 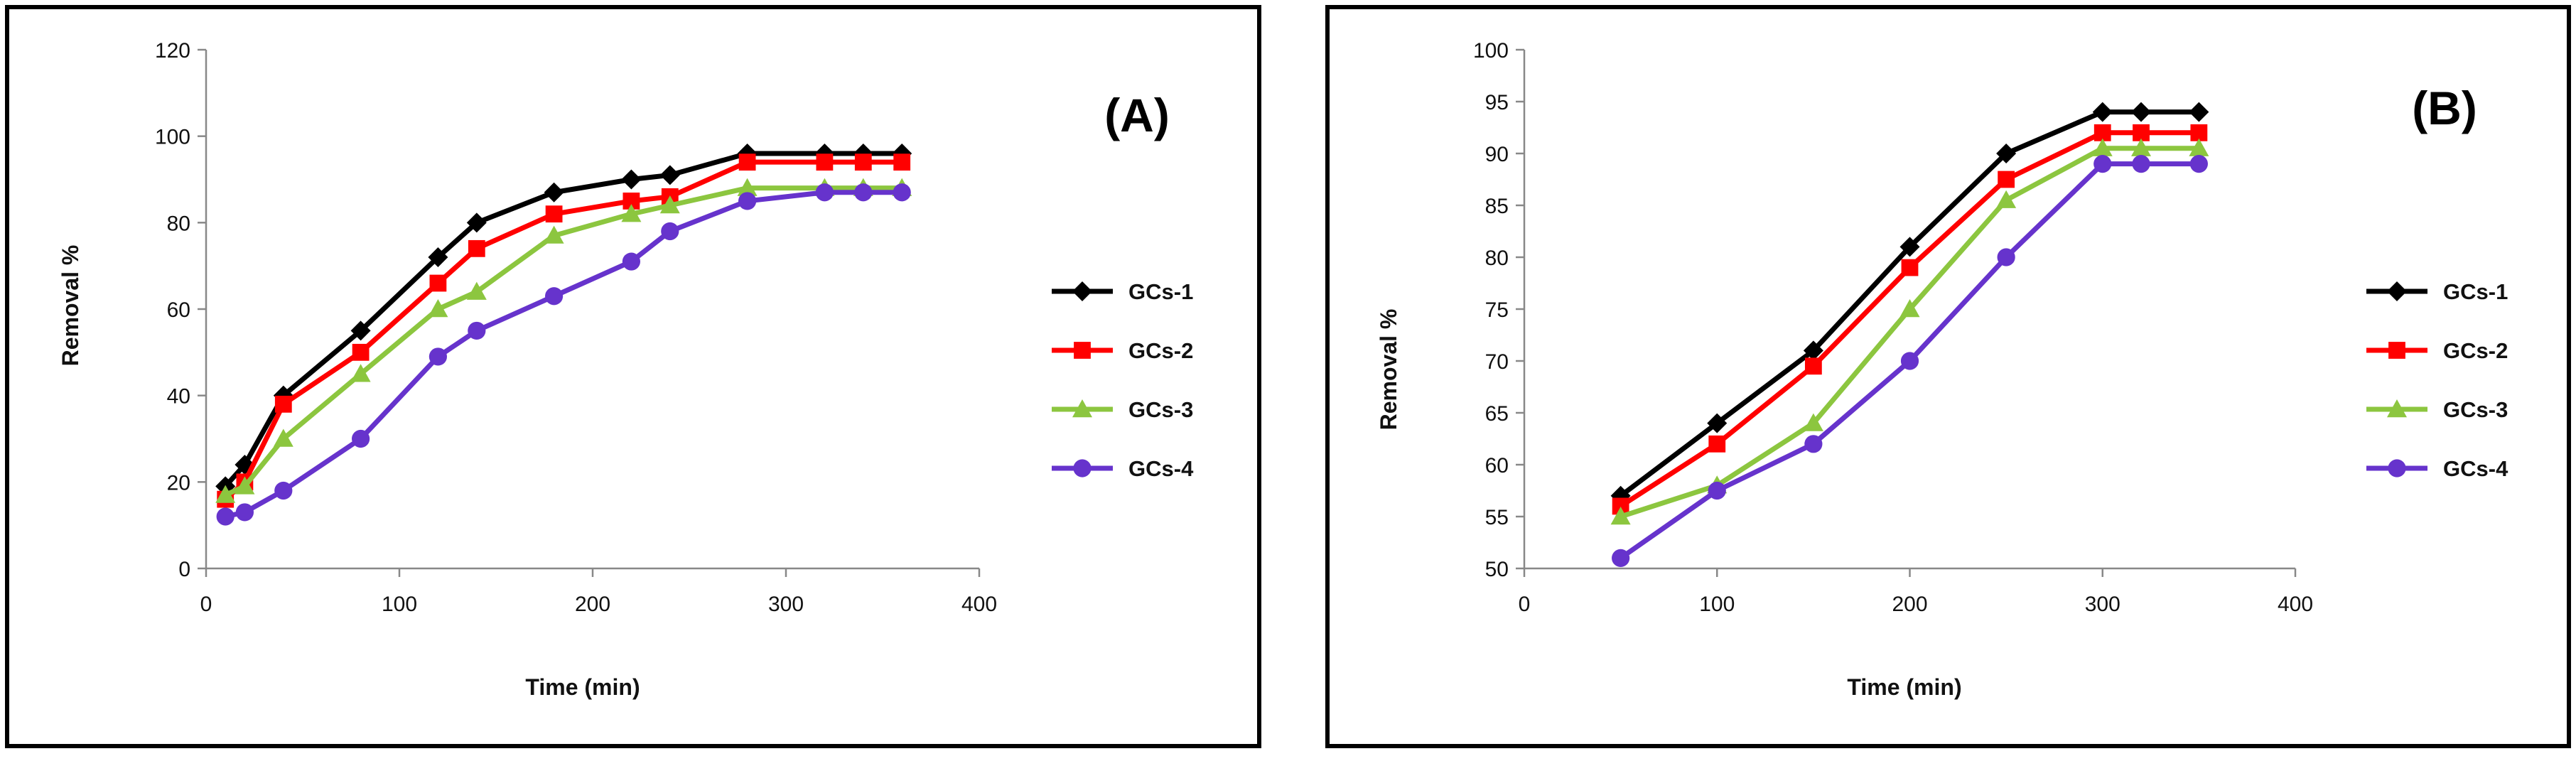 What do you see at coordinates (184, 569) in the screenshot?
I see `y-tick-label: 0` at bounding box center [184, 569].